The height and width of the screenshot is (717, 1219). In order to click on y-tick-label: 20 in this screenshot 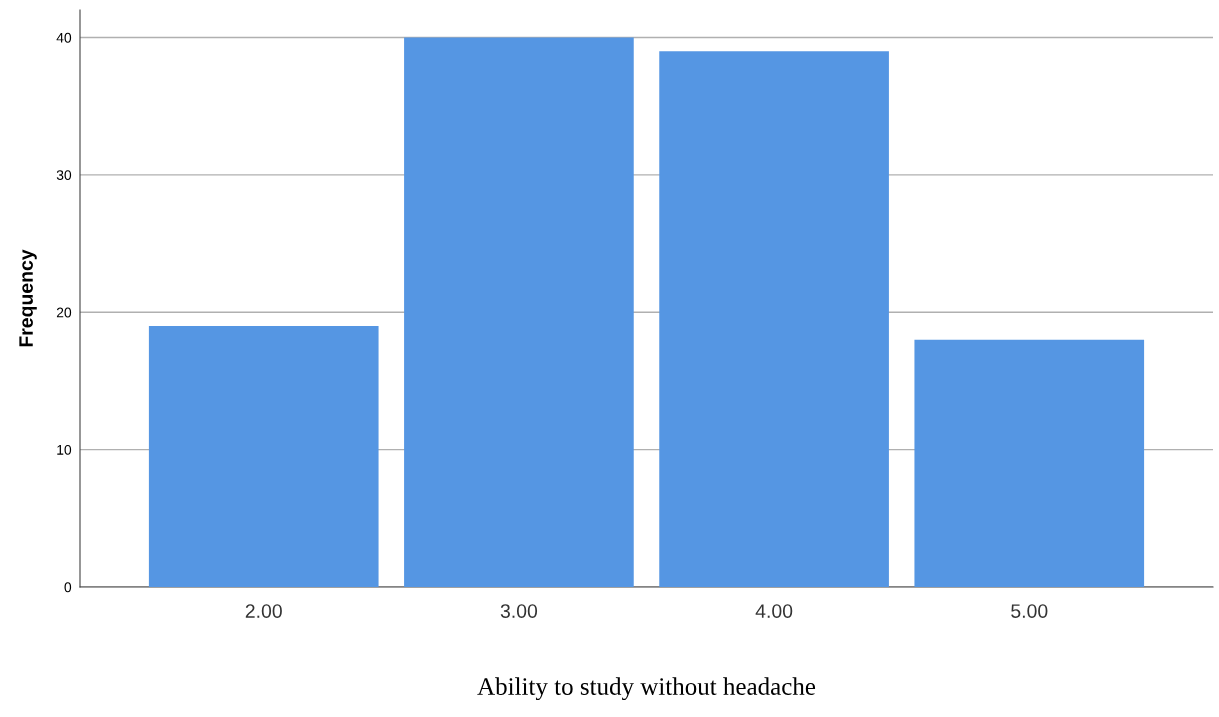, I will do `click(64, 312)`.